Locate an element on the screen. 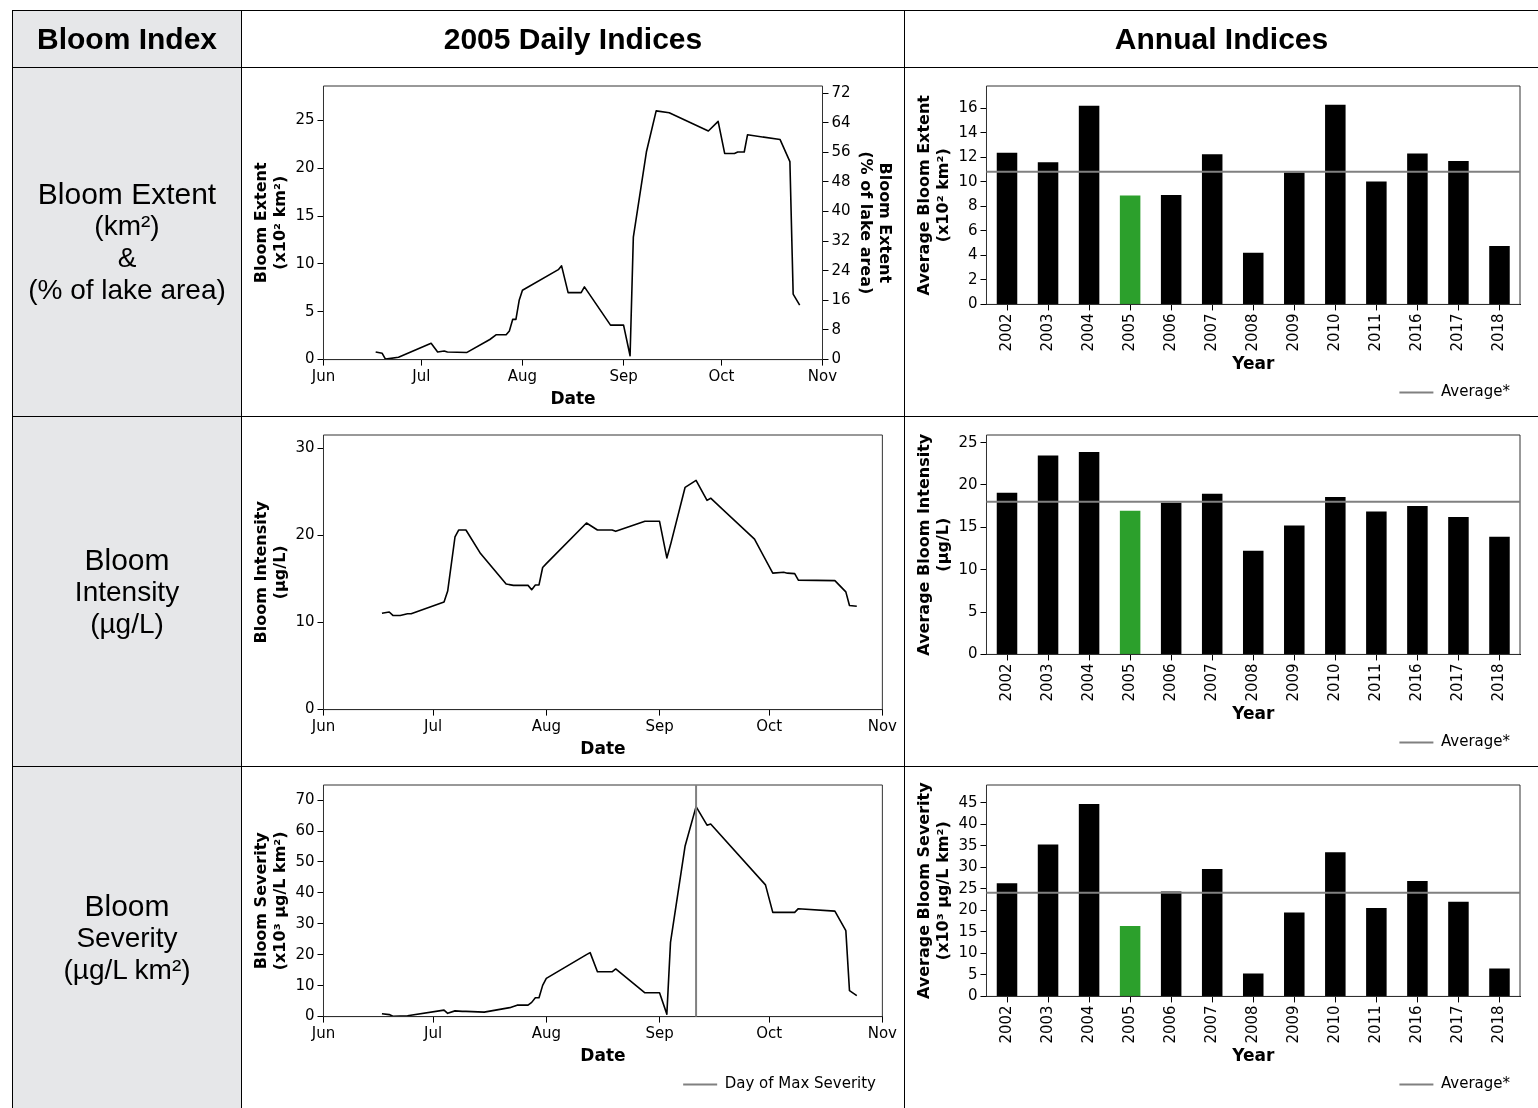 Image resolution: width=1538 pixels, height=1108 pixels. y2-tick-label: 24 is located at coordinates (841, 269).